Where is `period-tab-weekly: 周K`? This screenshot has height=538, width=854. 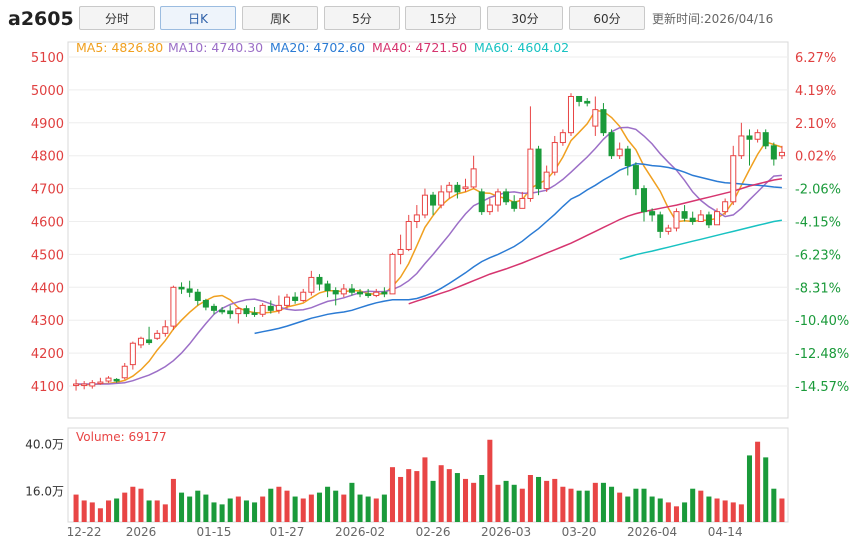
period-tab-weekly: 周K is located at coordinates (280, 18).